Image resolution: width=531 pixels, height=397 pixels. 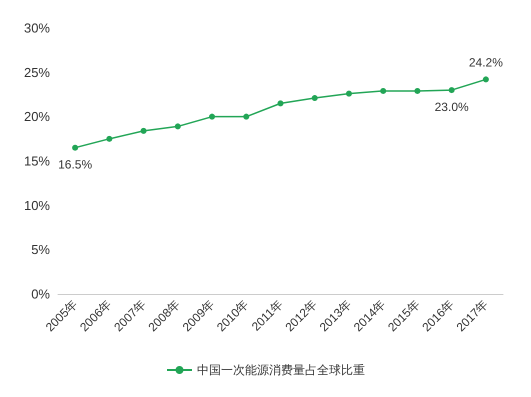 I want to click on y-tick-label: 15%, so click(x=37, y=161).